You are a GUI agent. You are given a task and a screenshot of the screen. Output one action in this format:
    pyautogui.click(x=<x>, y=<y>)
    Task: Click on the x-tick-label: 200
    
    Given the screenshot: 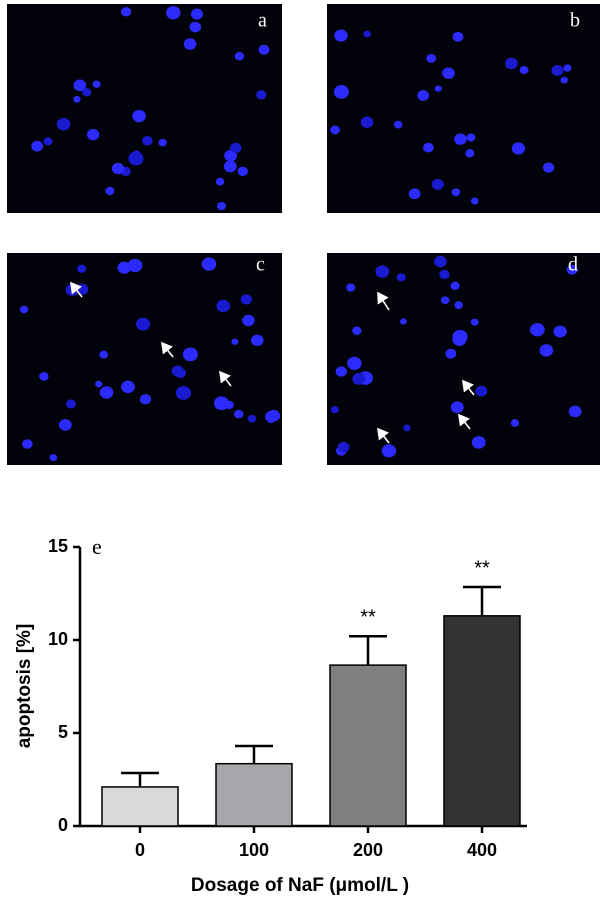 What is the action you would take?
    pyautogui.click(x=368, y=850)
    